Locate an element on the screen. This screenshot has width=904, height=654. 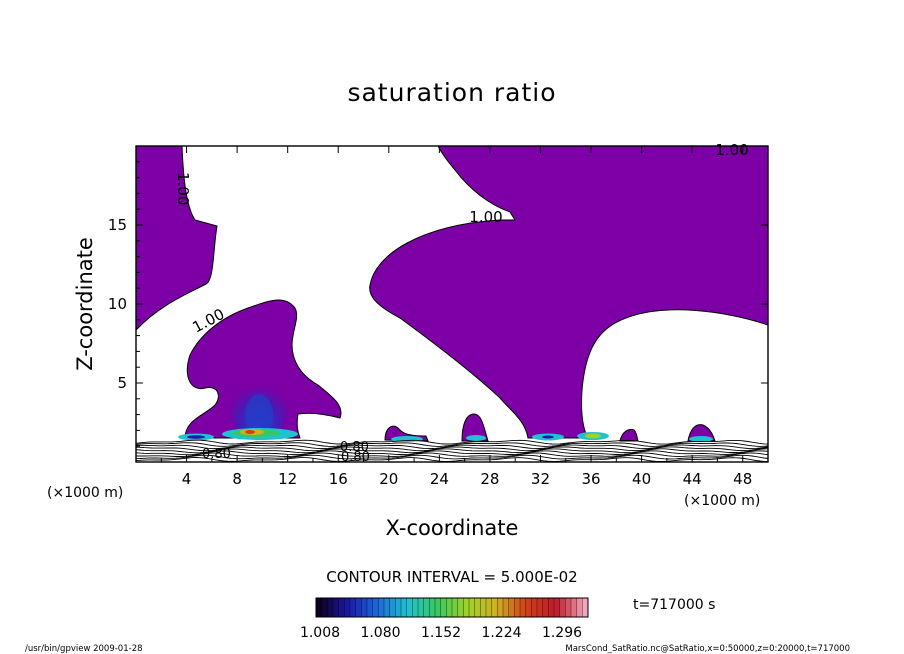
y-tick-label: 15 is located at coordinates (117, 225).